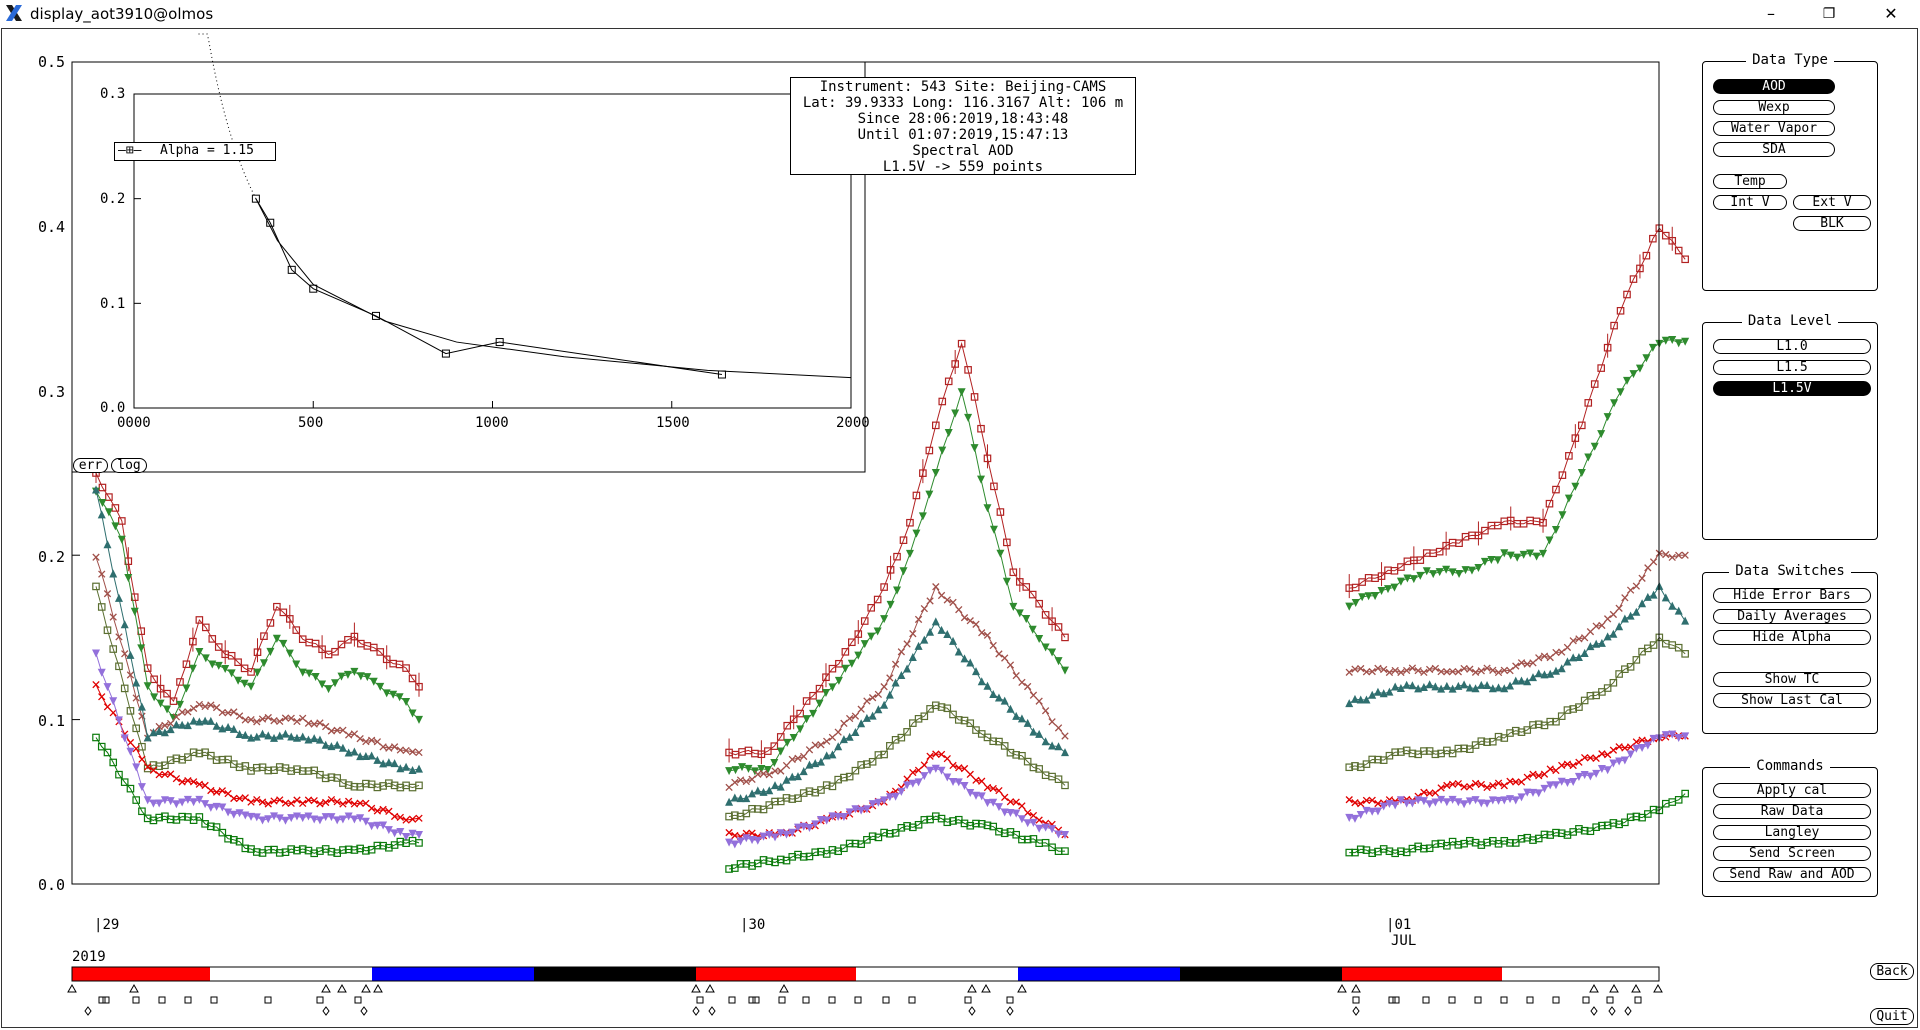 The width and height of the screenshot is (1920, 1030). I want to click on l15-button: L1.5, so click(1792, 367).